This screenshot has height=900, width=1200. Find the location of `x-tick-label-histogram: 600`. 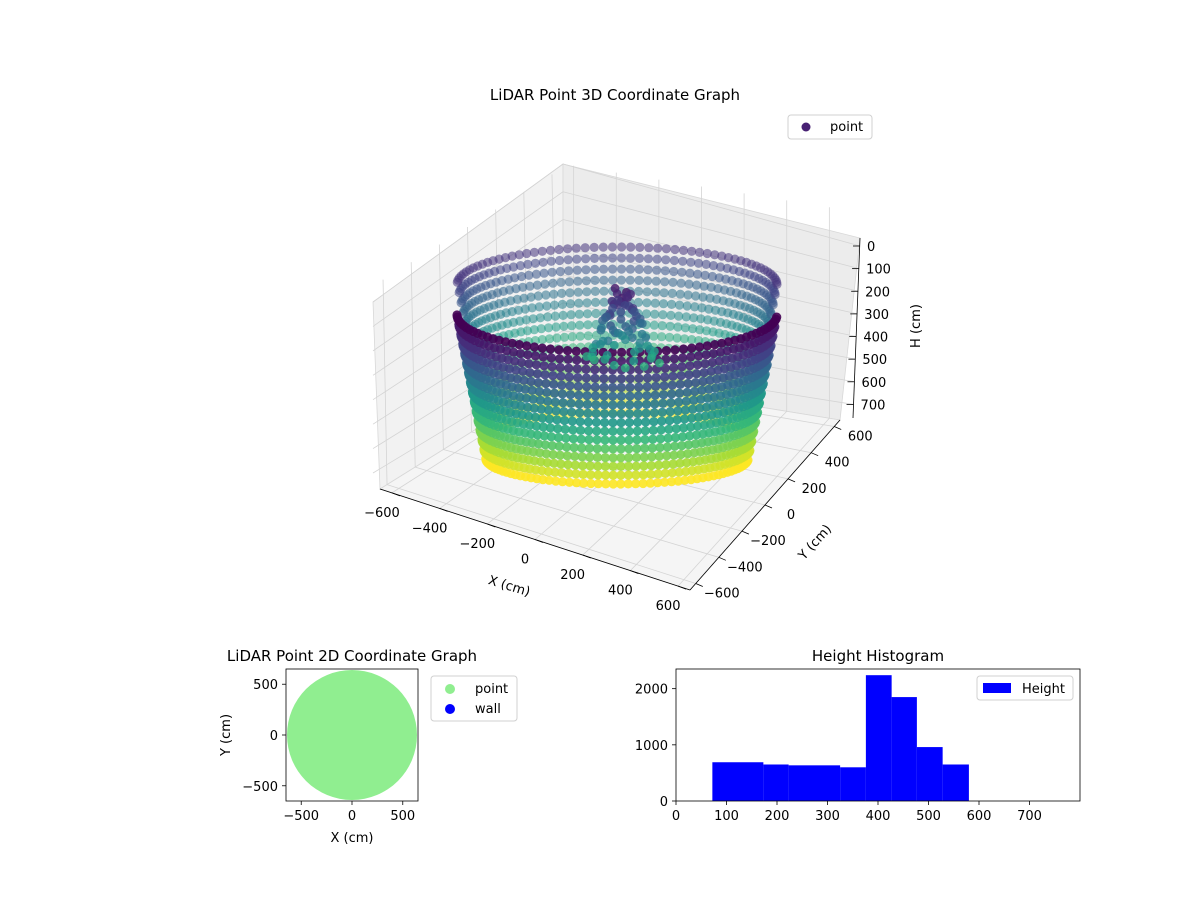

x-tick-label-histogram: 600 is located at coordinates (979, 816).